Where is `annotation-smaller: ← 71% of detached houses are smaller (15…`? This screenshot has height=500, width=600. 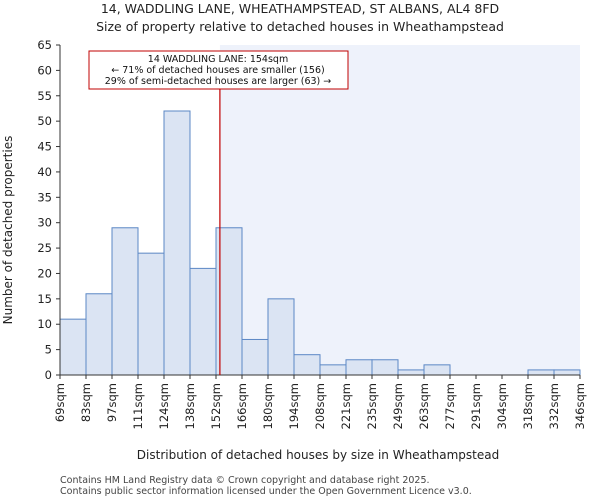 annotation-smaller: ← 71% of detached houses are smaller (15… is located at coordinates (217, 70).